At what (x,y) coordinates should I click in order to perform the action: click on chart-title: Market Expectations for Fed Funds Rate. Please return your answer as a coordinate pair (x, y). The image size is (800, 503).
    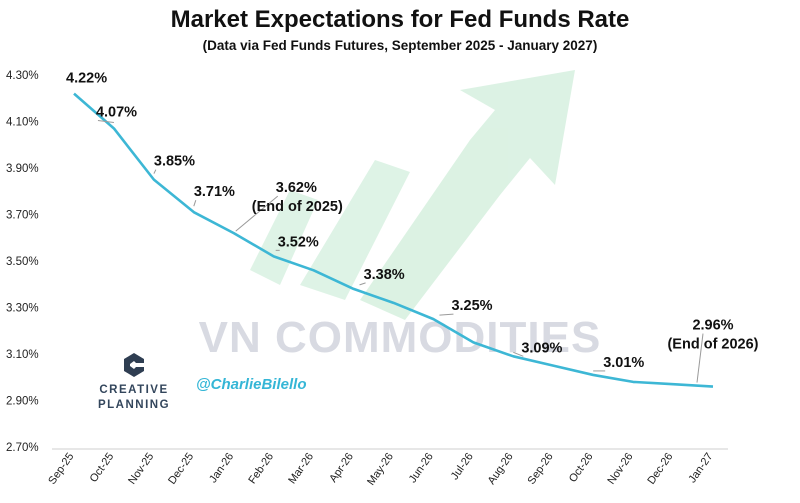
    Looking at the image, I should click on (400, 19).